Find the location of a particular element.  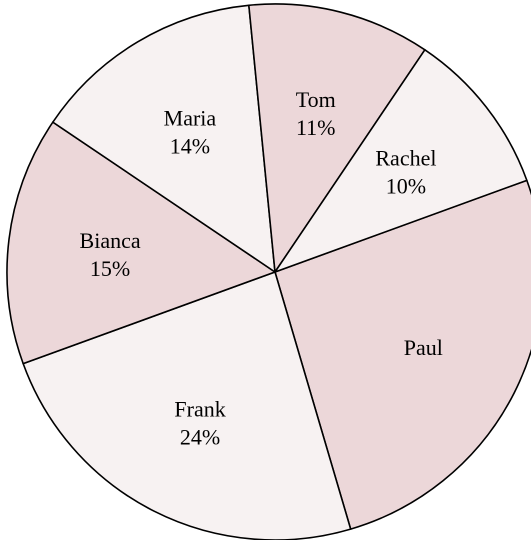

pie-slice-name-frank: Frank is located at coordinates (199, 408).